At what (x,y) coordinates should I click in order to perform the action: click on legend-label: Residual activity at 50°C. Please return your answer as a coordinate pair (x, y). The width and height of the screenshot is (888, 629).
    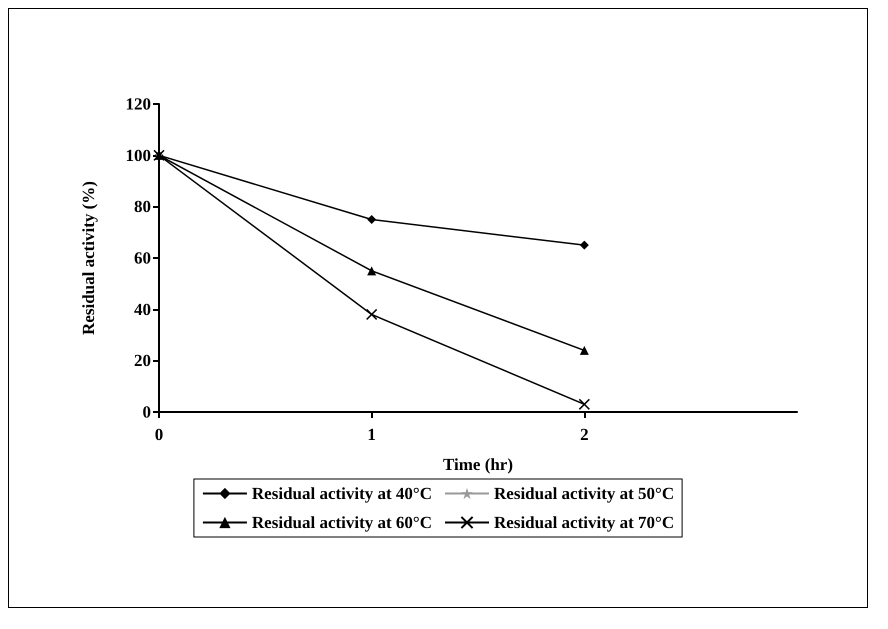
    Looking at the image, I should click on (584, 493).